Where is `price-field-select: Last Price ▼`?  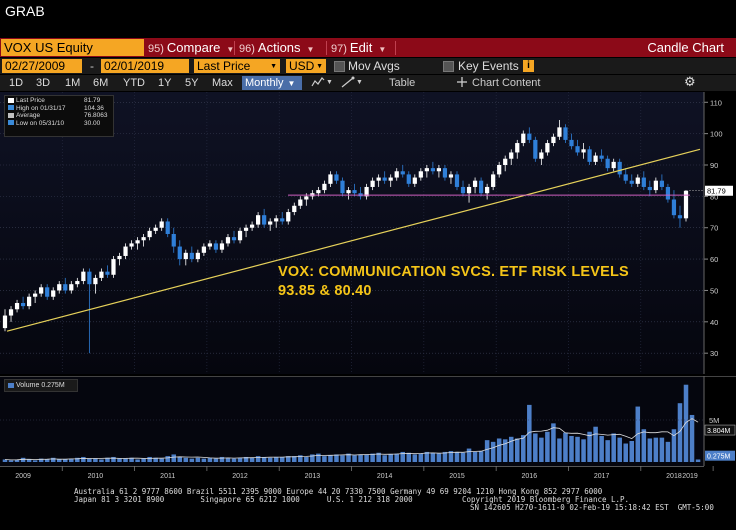 price-field-select: Last Price ▼ is located at coordinates (237, 66).